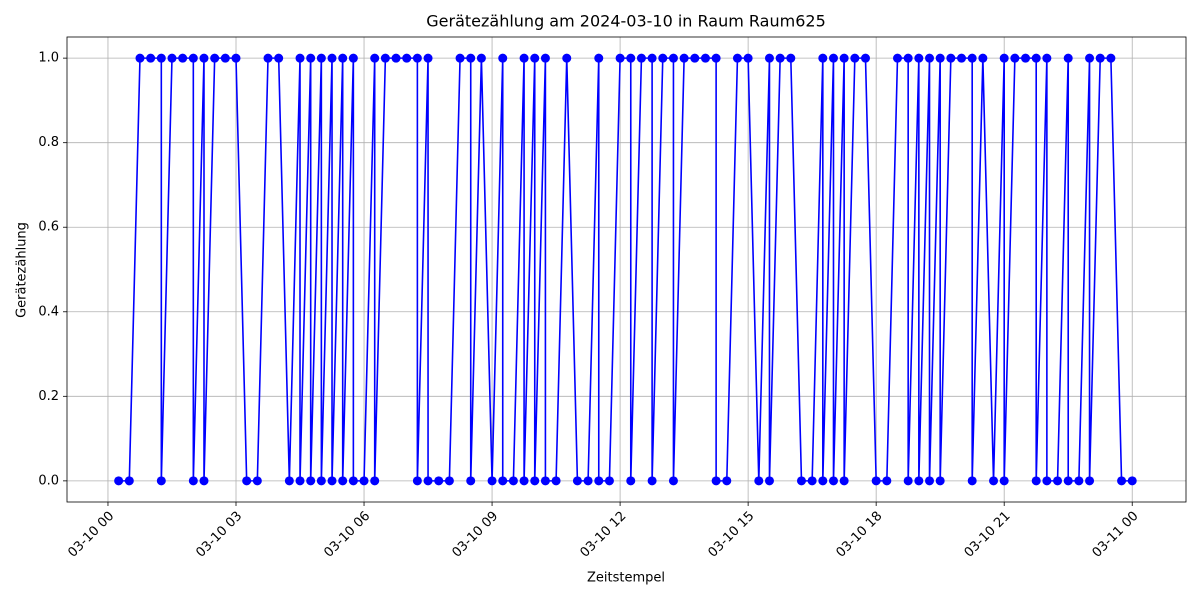 The image size is (1200, 600). I want to click on x-tick-label: 03-10 06, so click(347, 535).